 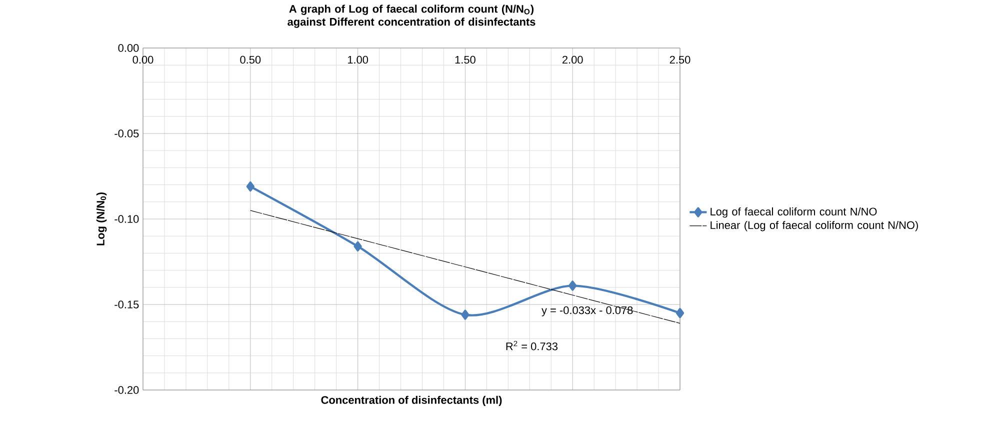 I want to click on y-tick-label: -0.20, so click(x=126, y=390).